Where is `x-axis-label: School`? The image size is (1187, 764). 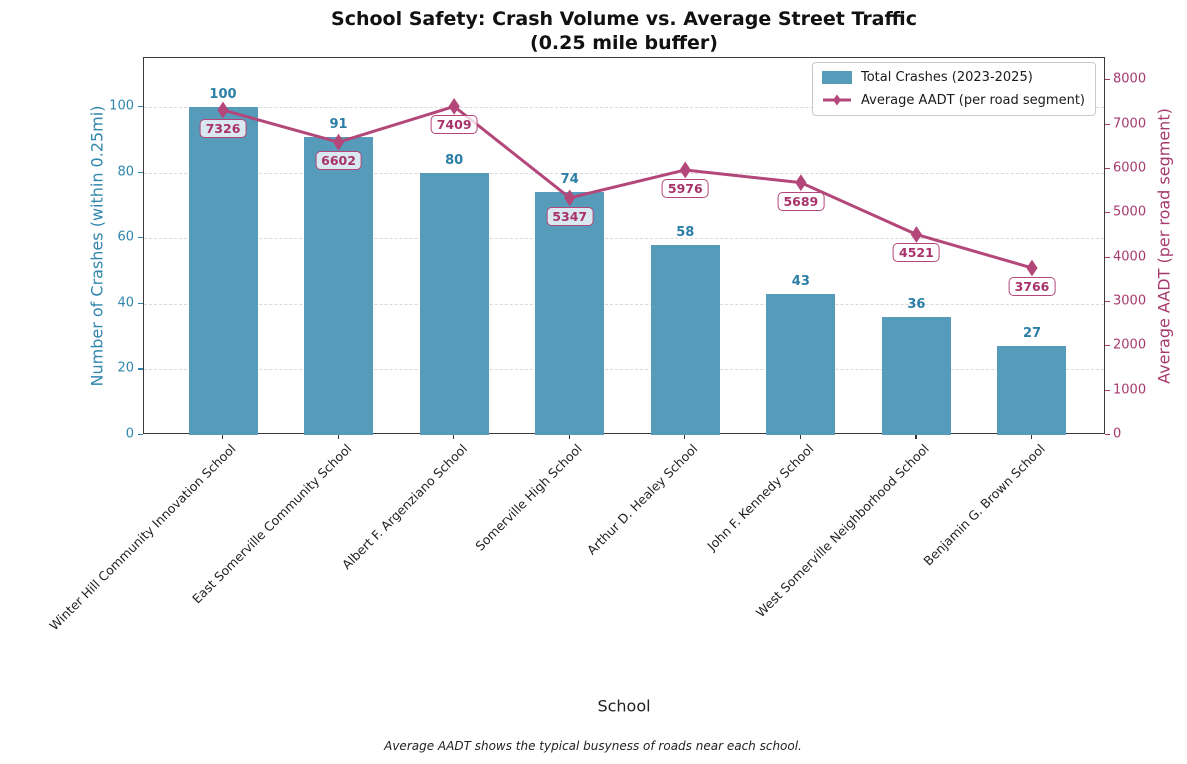
x-axis-label: School is located at coordinates (624, 706).